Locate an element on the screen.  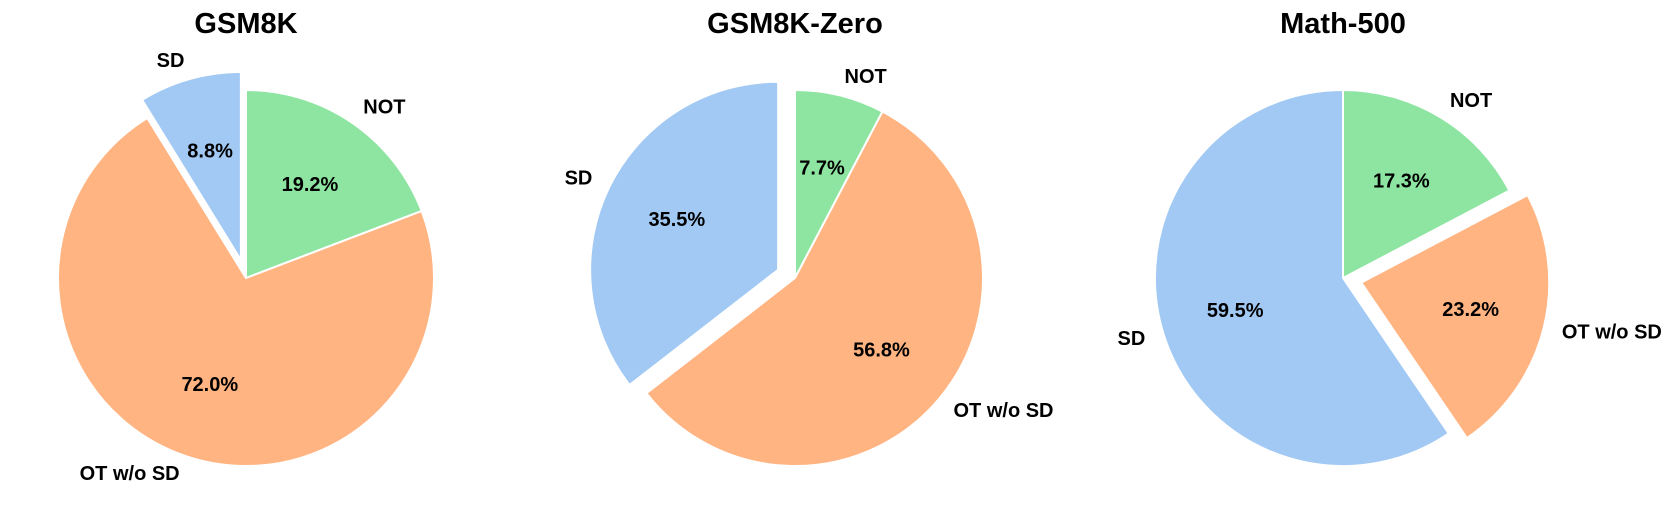
pie-category-label-math-500-ot-w-o-sd: OT w/o SD is located at coordinates (1611, 333).